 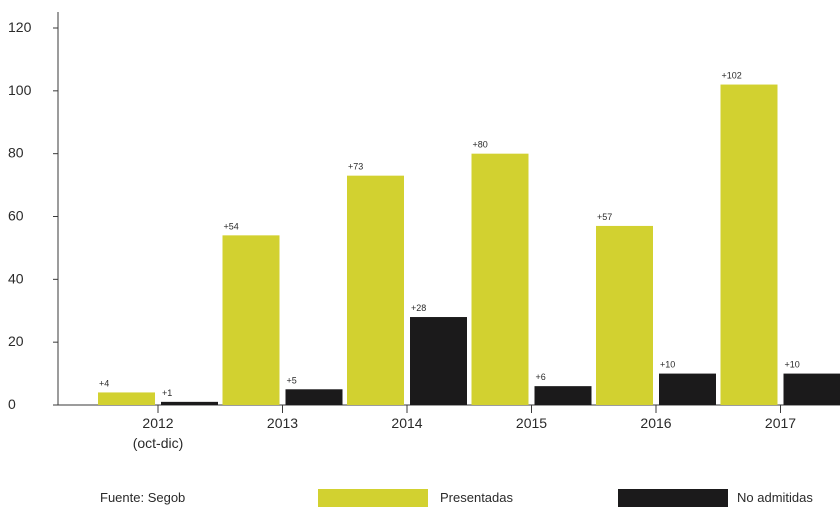 What do you see at coordinates (655, 423) in the screenshot?
I see `x-category-label: 2016` at bounding box center [655, 423].